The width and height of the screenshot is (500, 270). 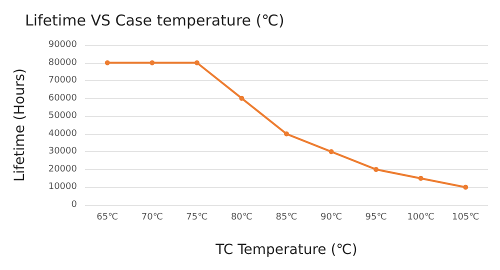 I want to click on x-tick-label: 105℃, so click(x=466, y=217).